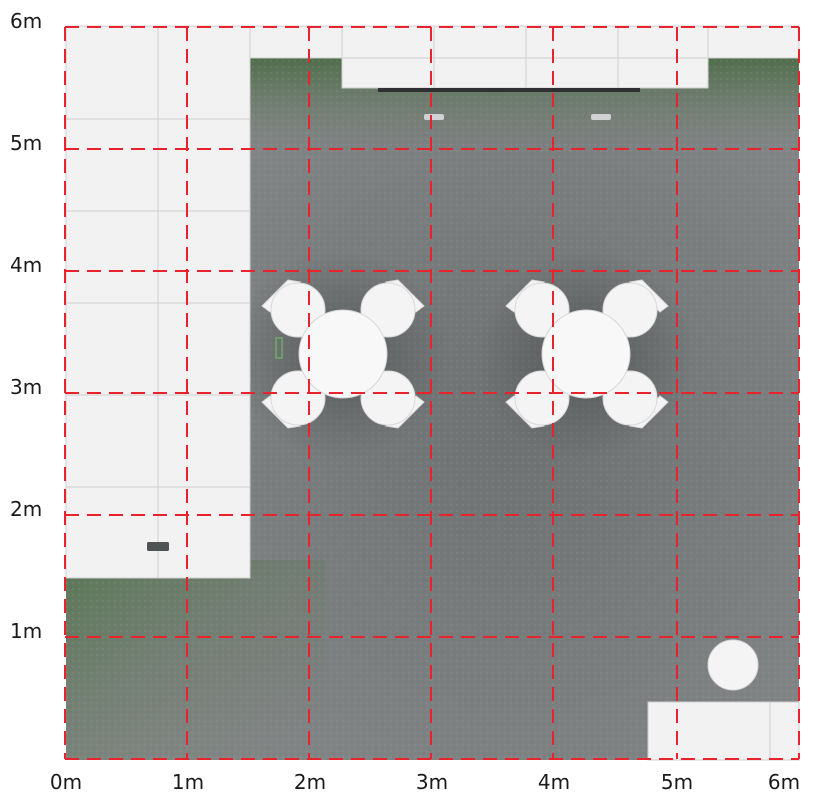 This screenshot has height=803, width=814. What do you see at coordinates (26, 387) in the screenshot?
I see `y-axis-label-3m: 3m` at bounding box center [26, 387].